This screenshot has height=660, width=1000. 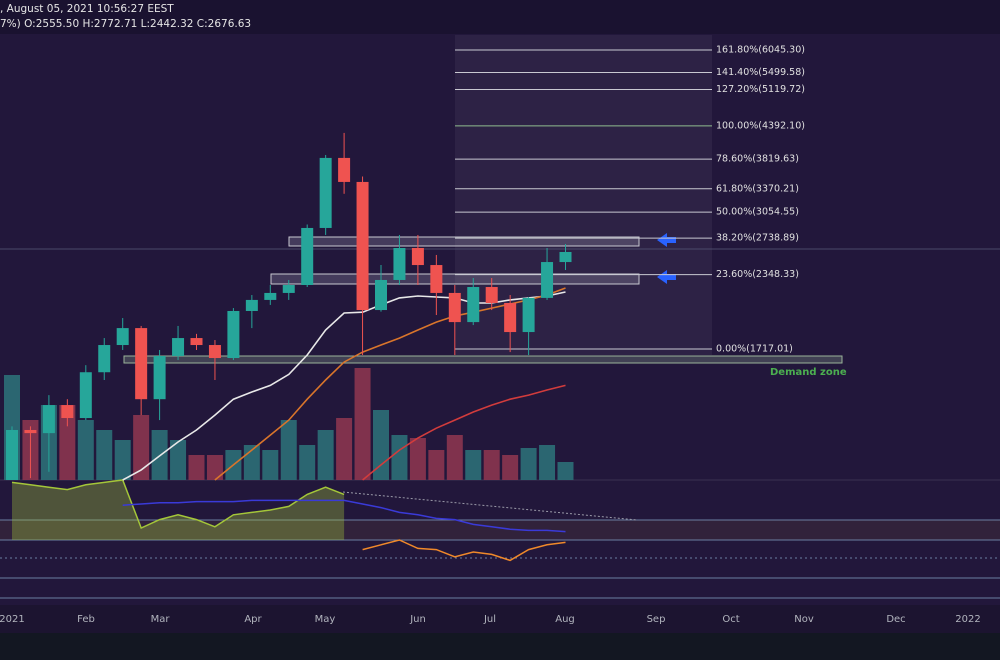 What do you see at coordinates (87, 9) in the screenshot?
I see `header-date: , August 05, 2021 10:56:27 EEST` at bounding box center [87, 9].